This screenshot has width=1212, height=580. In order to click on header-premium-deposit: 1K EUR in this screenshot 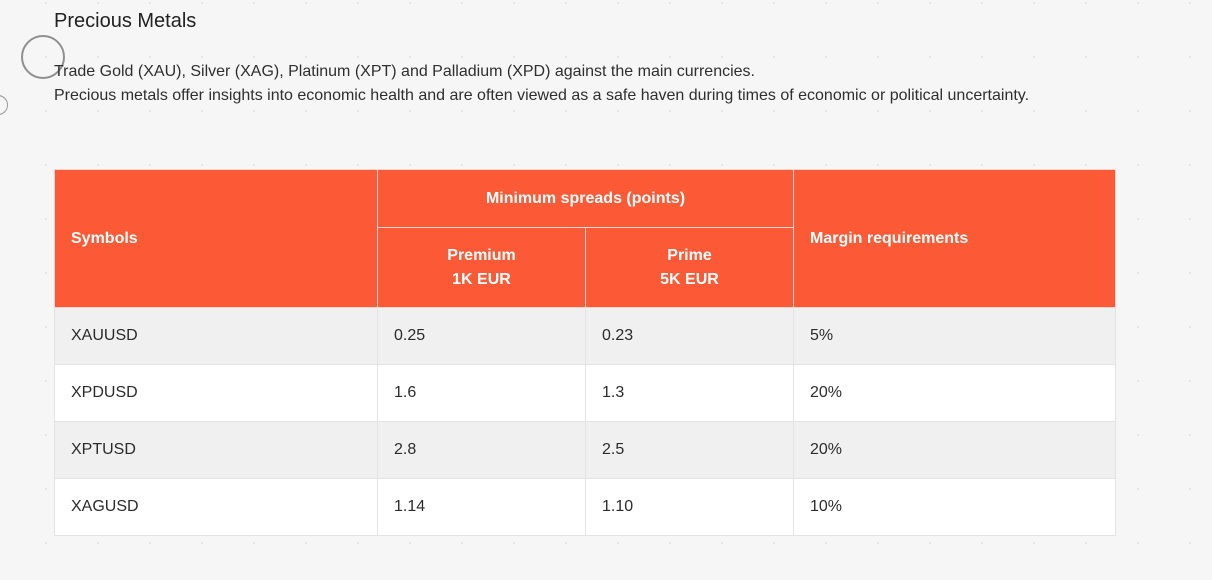, I will do `click(481, 279)`.